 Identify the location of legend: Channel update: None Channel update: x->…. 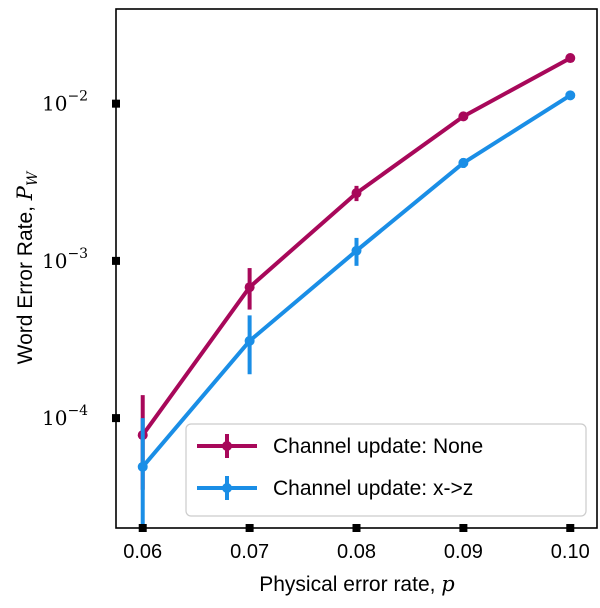
(386, 470).